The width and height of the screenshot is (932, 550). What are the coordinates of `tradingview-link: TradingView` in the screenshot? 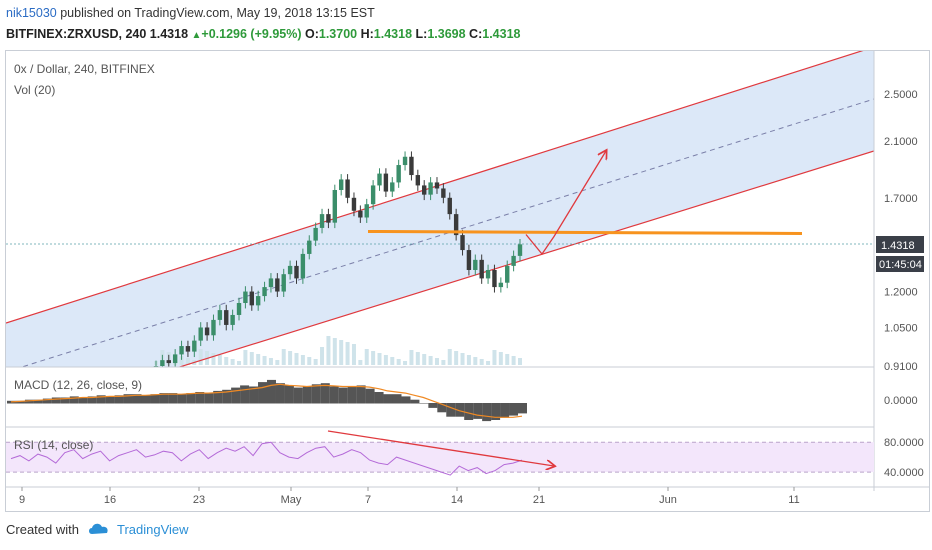 It's located at (152, 529).